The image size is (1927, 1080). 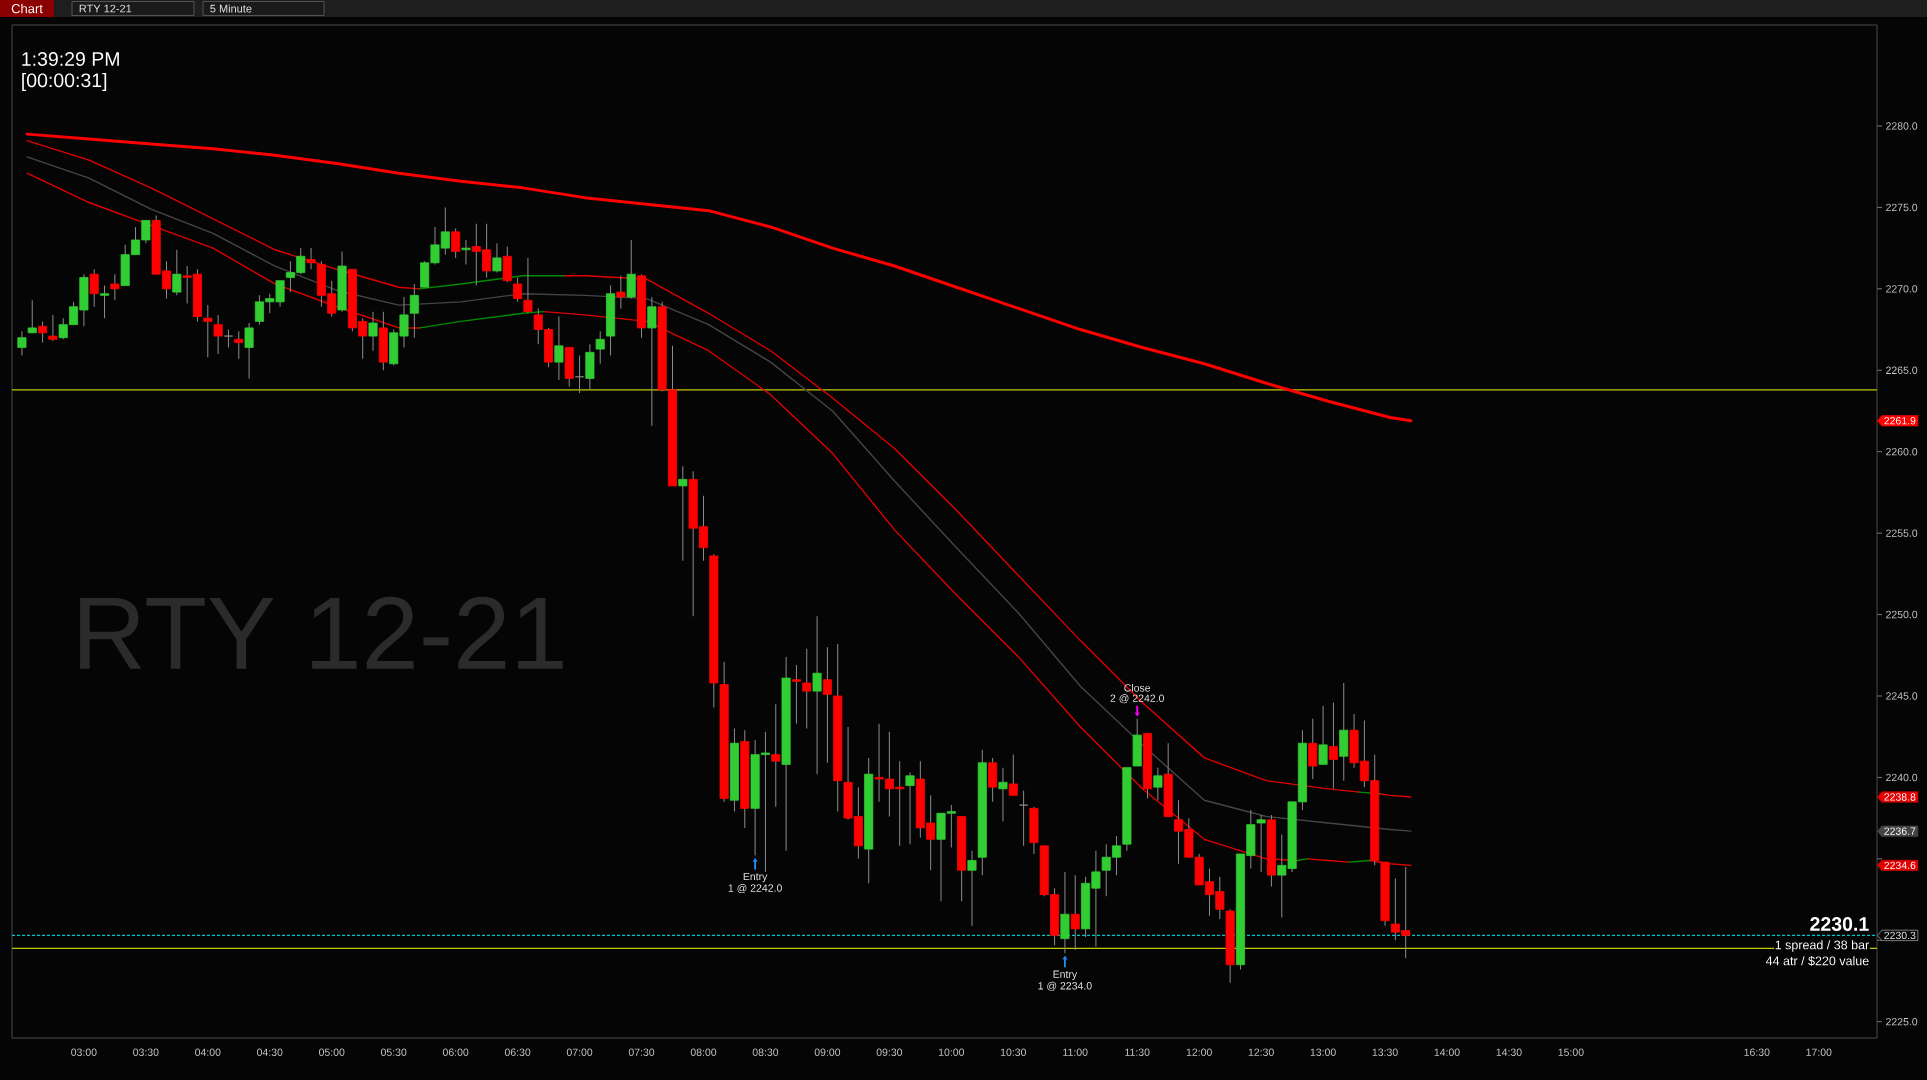 What do you see at coordinates (455, 1052) in the screenshot?
I see `x-tick-label: 06:00` at bounding box center [455, 1052].